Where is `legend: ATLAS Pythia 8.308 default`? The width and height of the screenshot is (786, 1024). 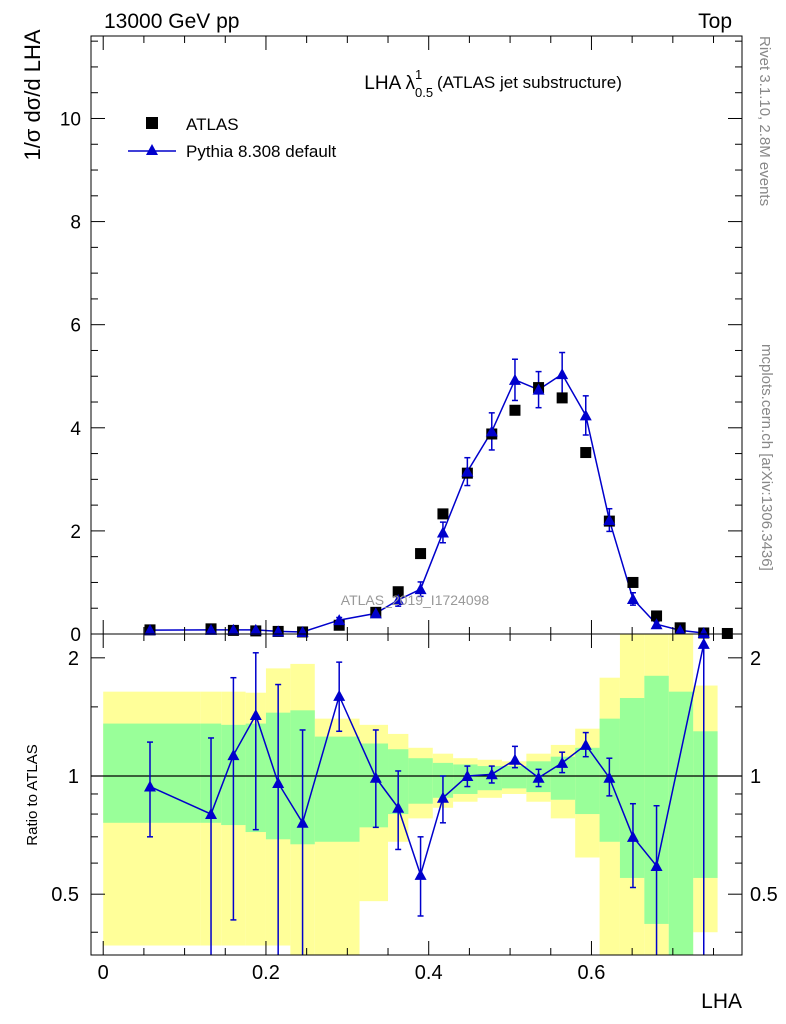
legend: ATLAS Pythia 8.308 default is located at coordinates (232, 138).